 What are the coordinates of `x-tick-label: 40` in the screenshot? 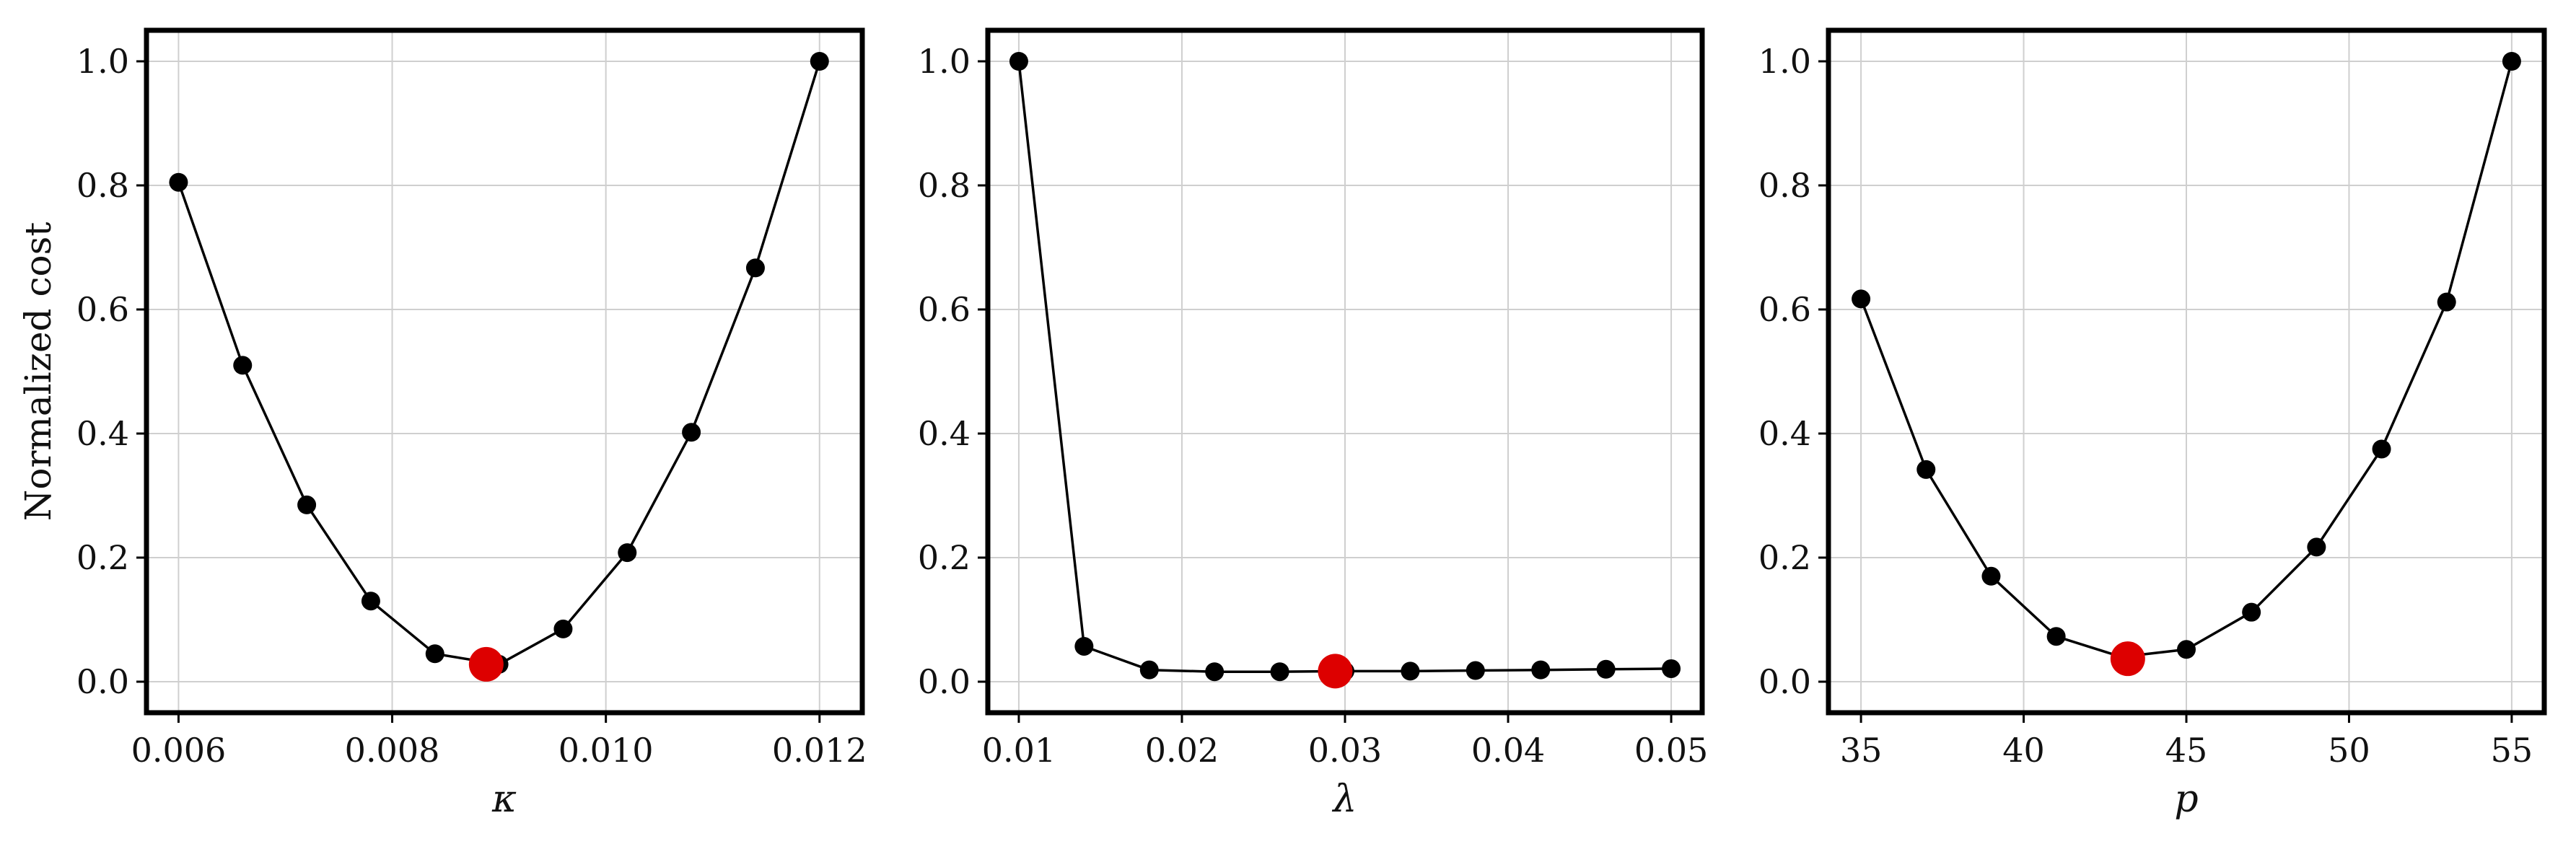 It's located at (2023, 750).